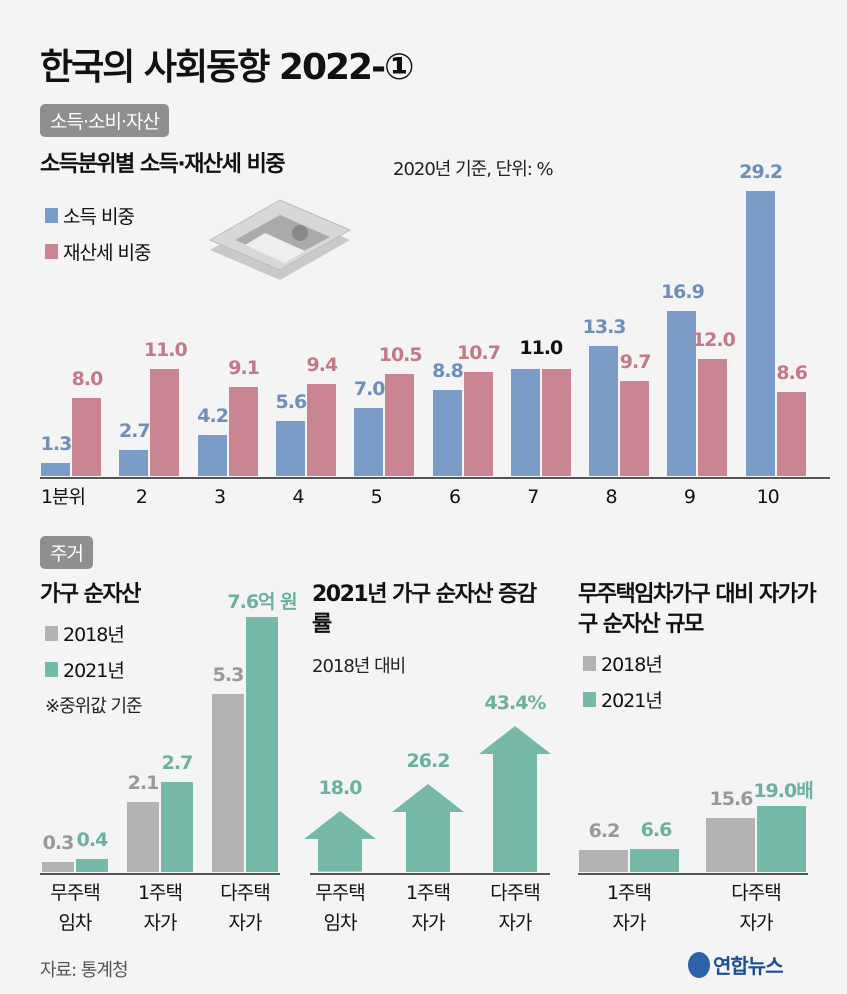 Image resolution: width=847 pixels, height=994 pixels. I want to click on data-label: 15.6, so click(731, 798).